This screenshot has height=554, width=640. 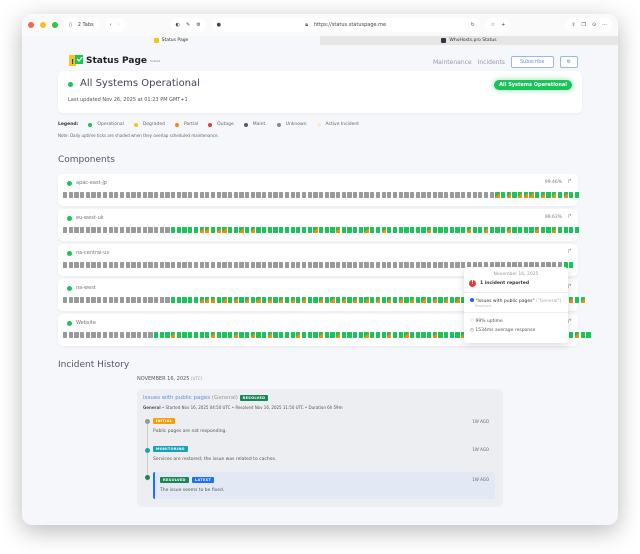 What do you see at coordinates (345, 25) in the screenshot?
I see `address-bar: ● 🔒︎ https://status.statuspage.me ↻` at bounding box center [345, 25].